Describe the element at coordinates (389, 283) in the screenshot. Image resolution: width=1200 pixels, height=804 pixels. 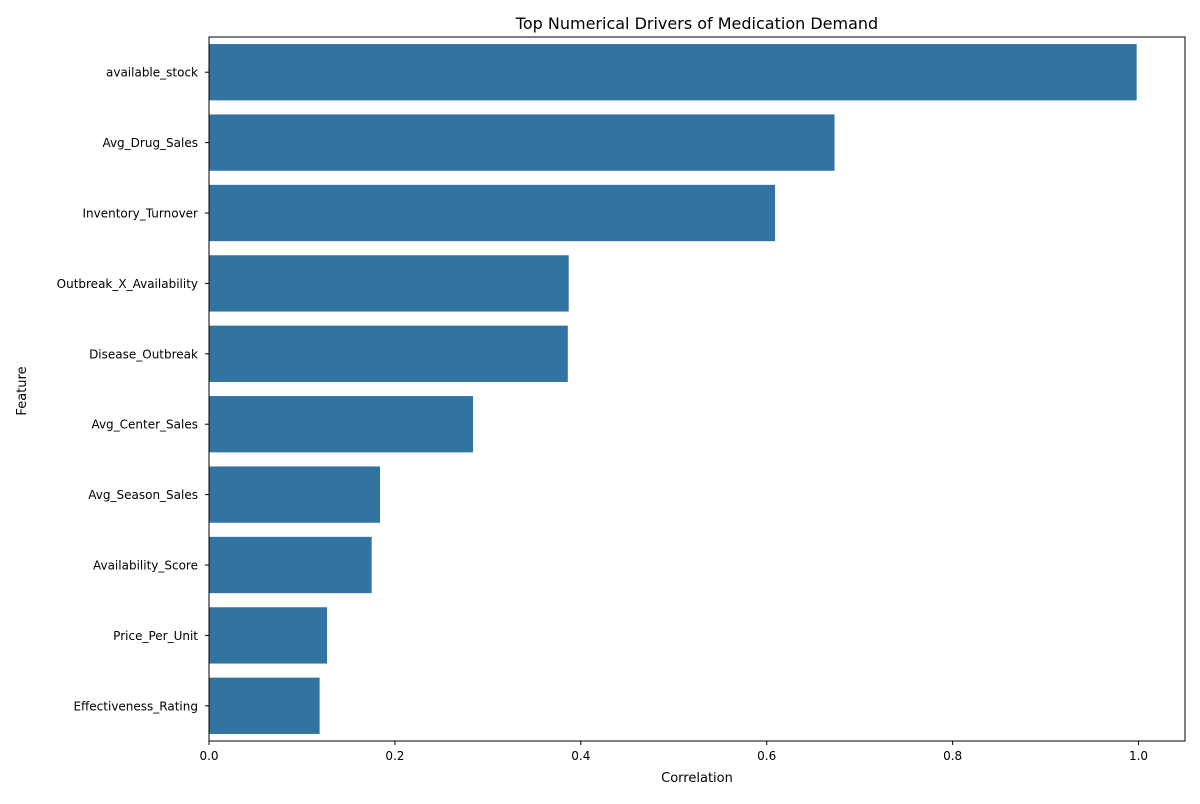
I see `bar-outbreak-x-availability` at that location.